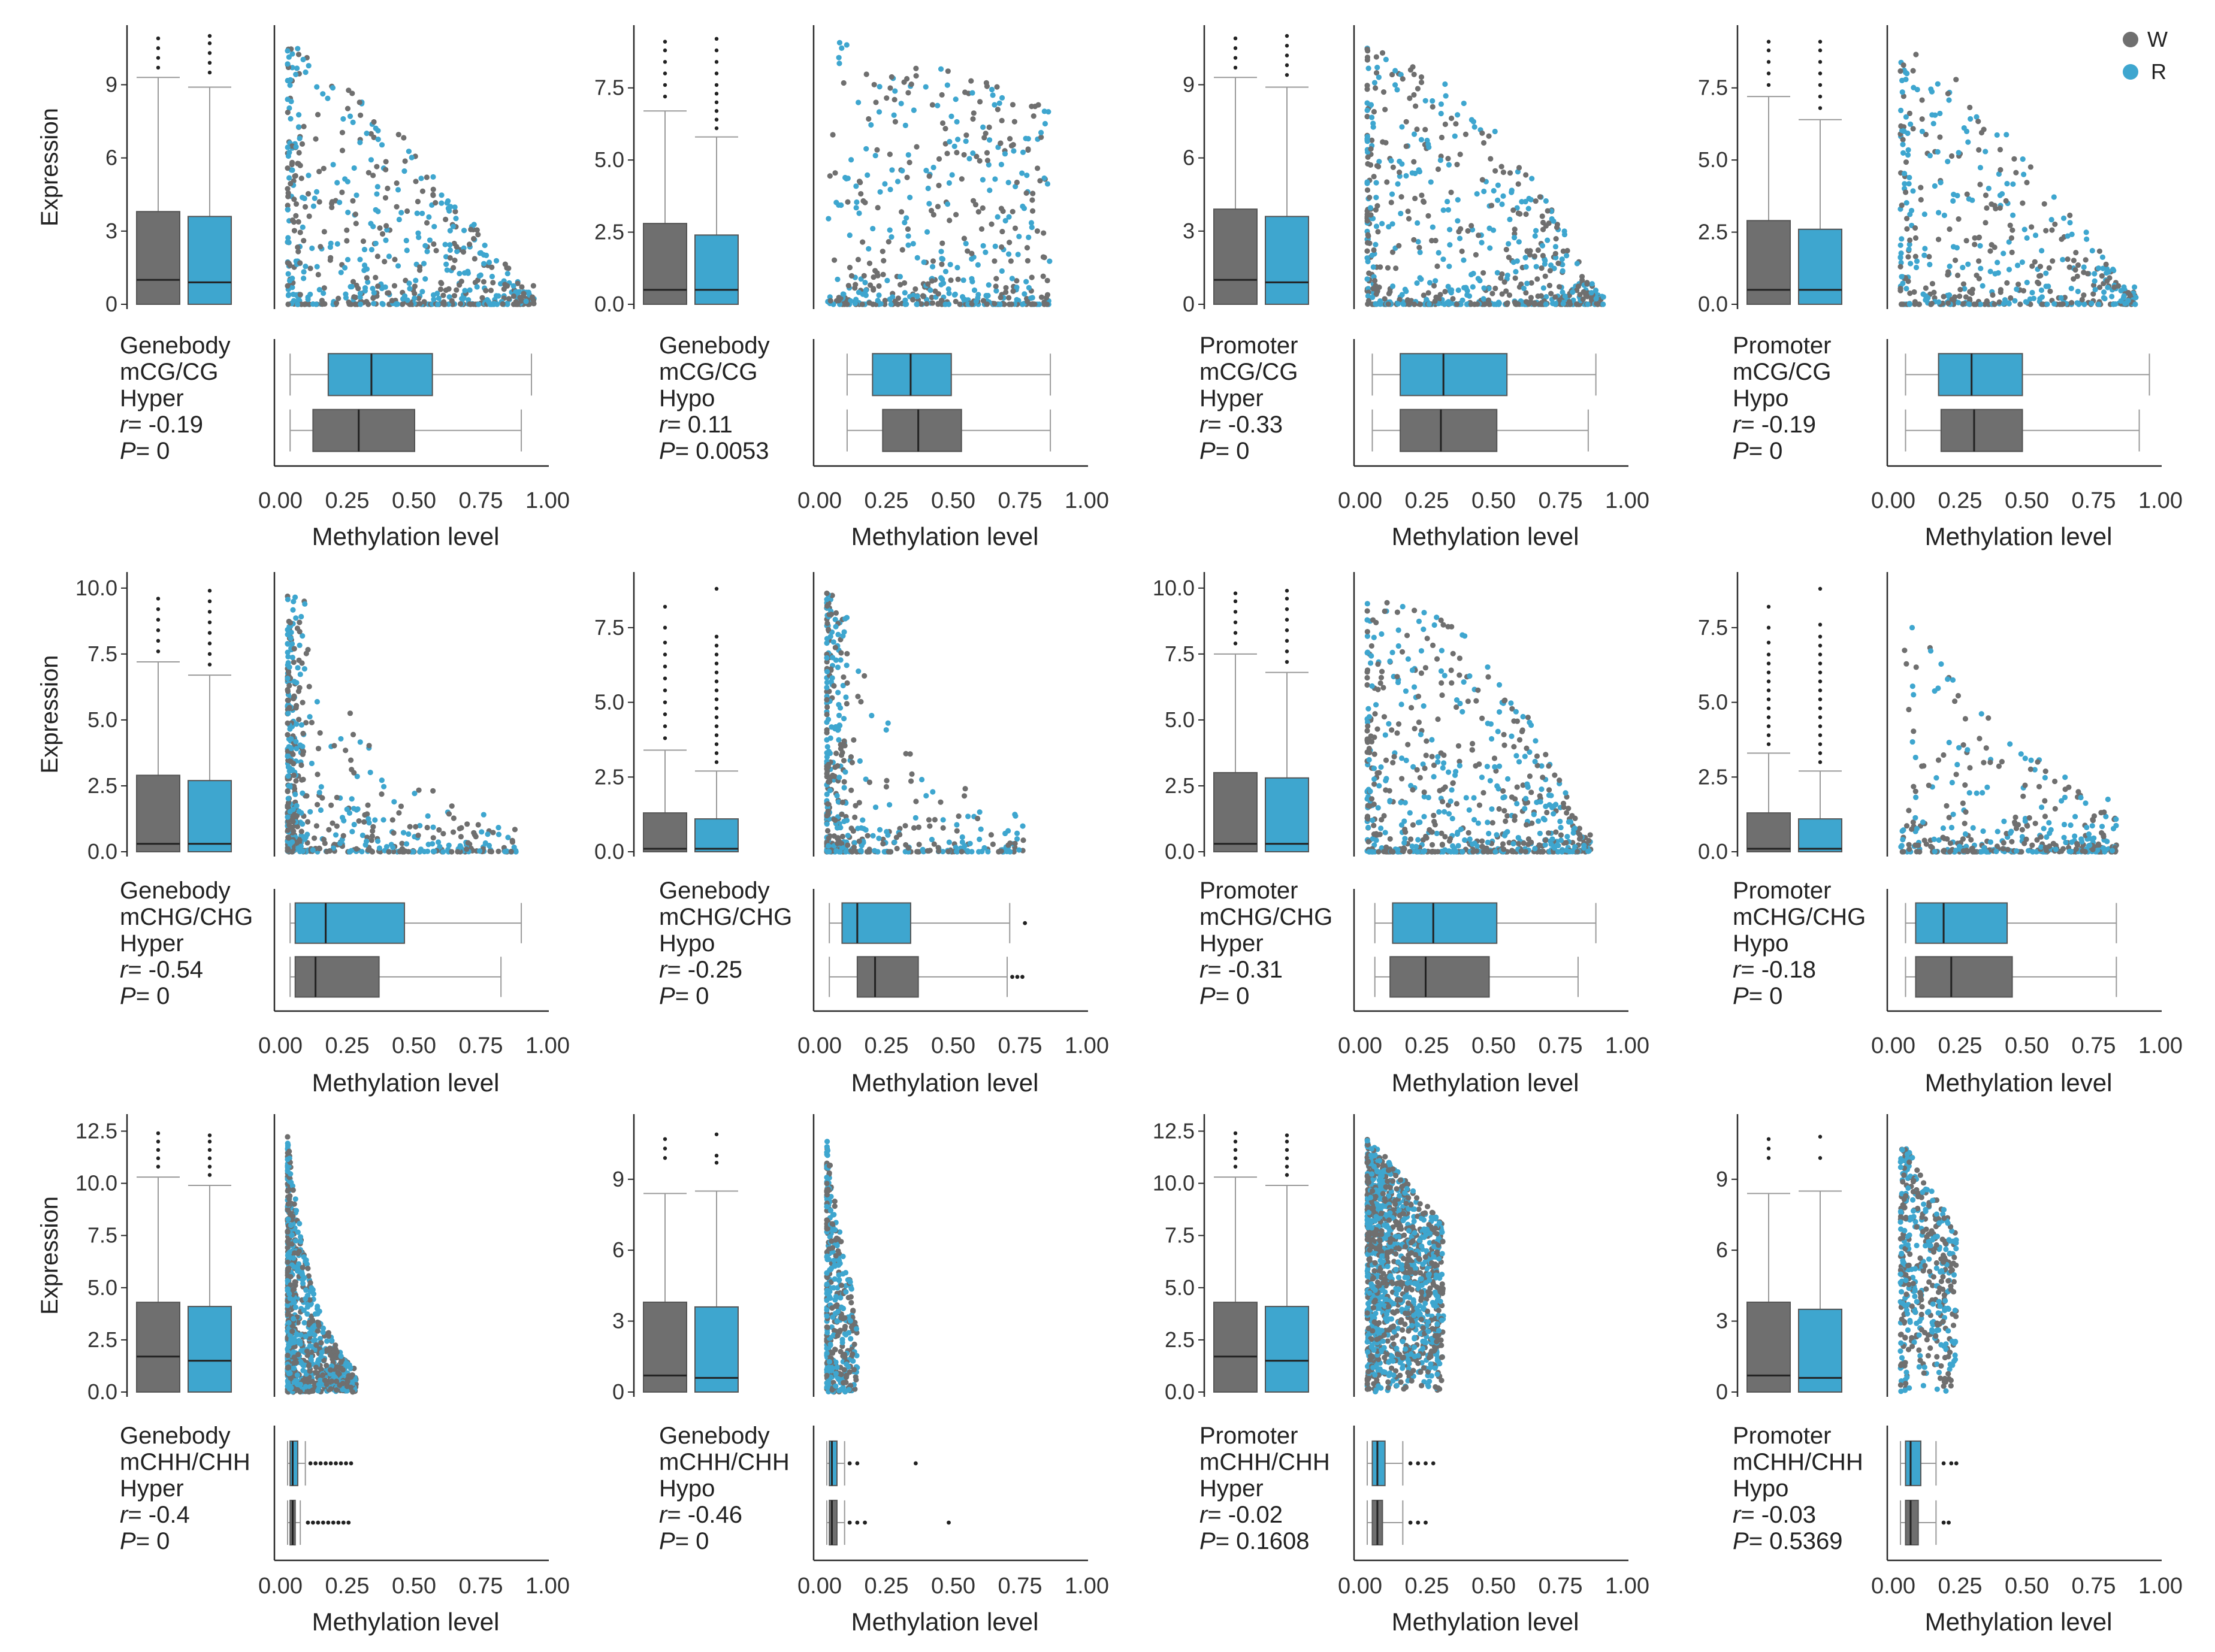  Describe the element at coordinates (1203, 425) in the screenshot. I see `r-symbol: r` at that location.